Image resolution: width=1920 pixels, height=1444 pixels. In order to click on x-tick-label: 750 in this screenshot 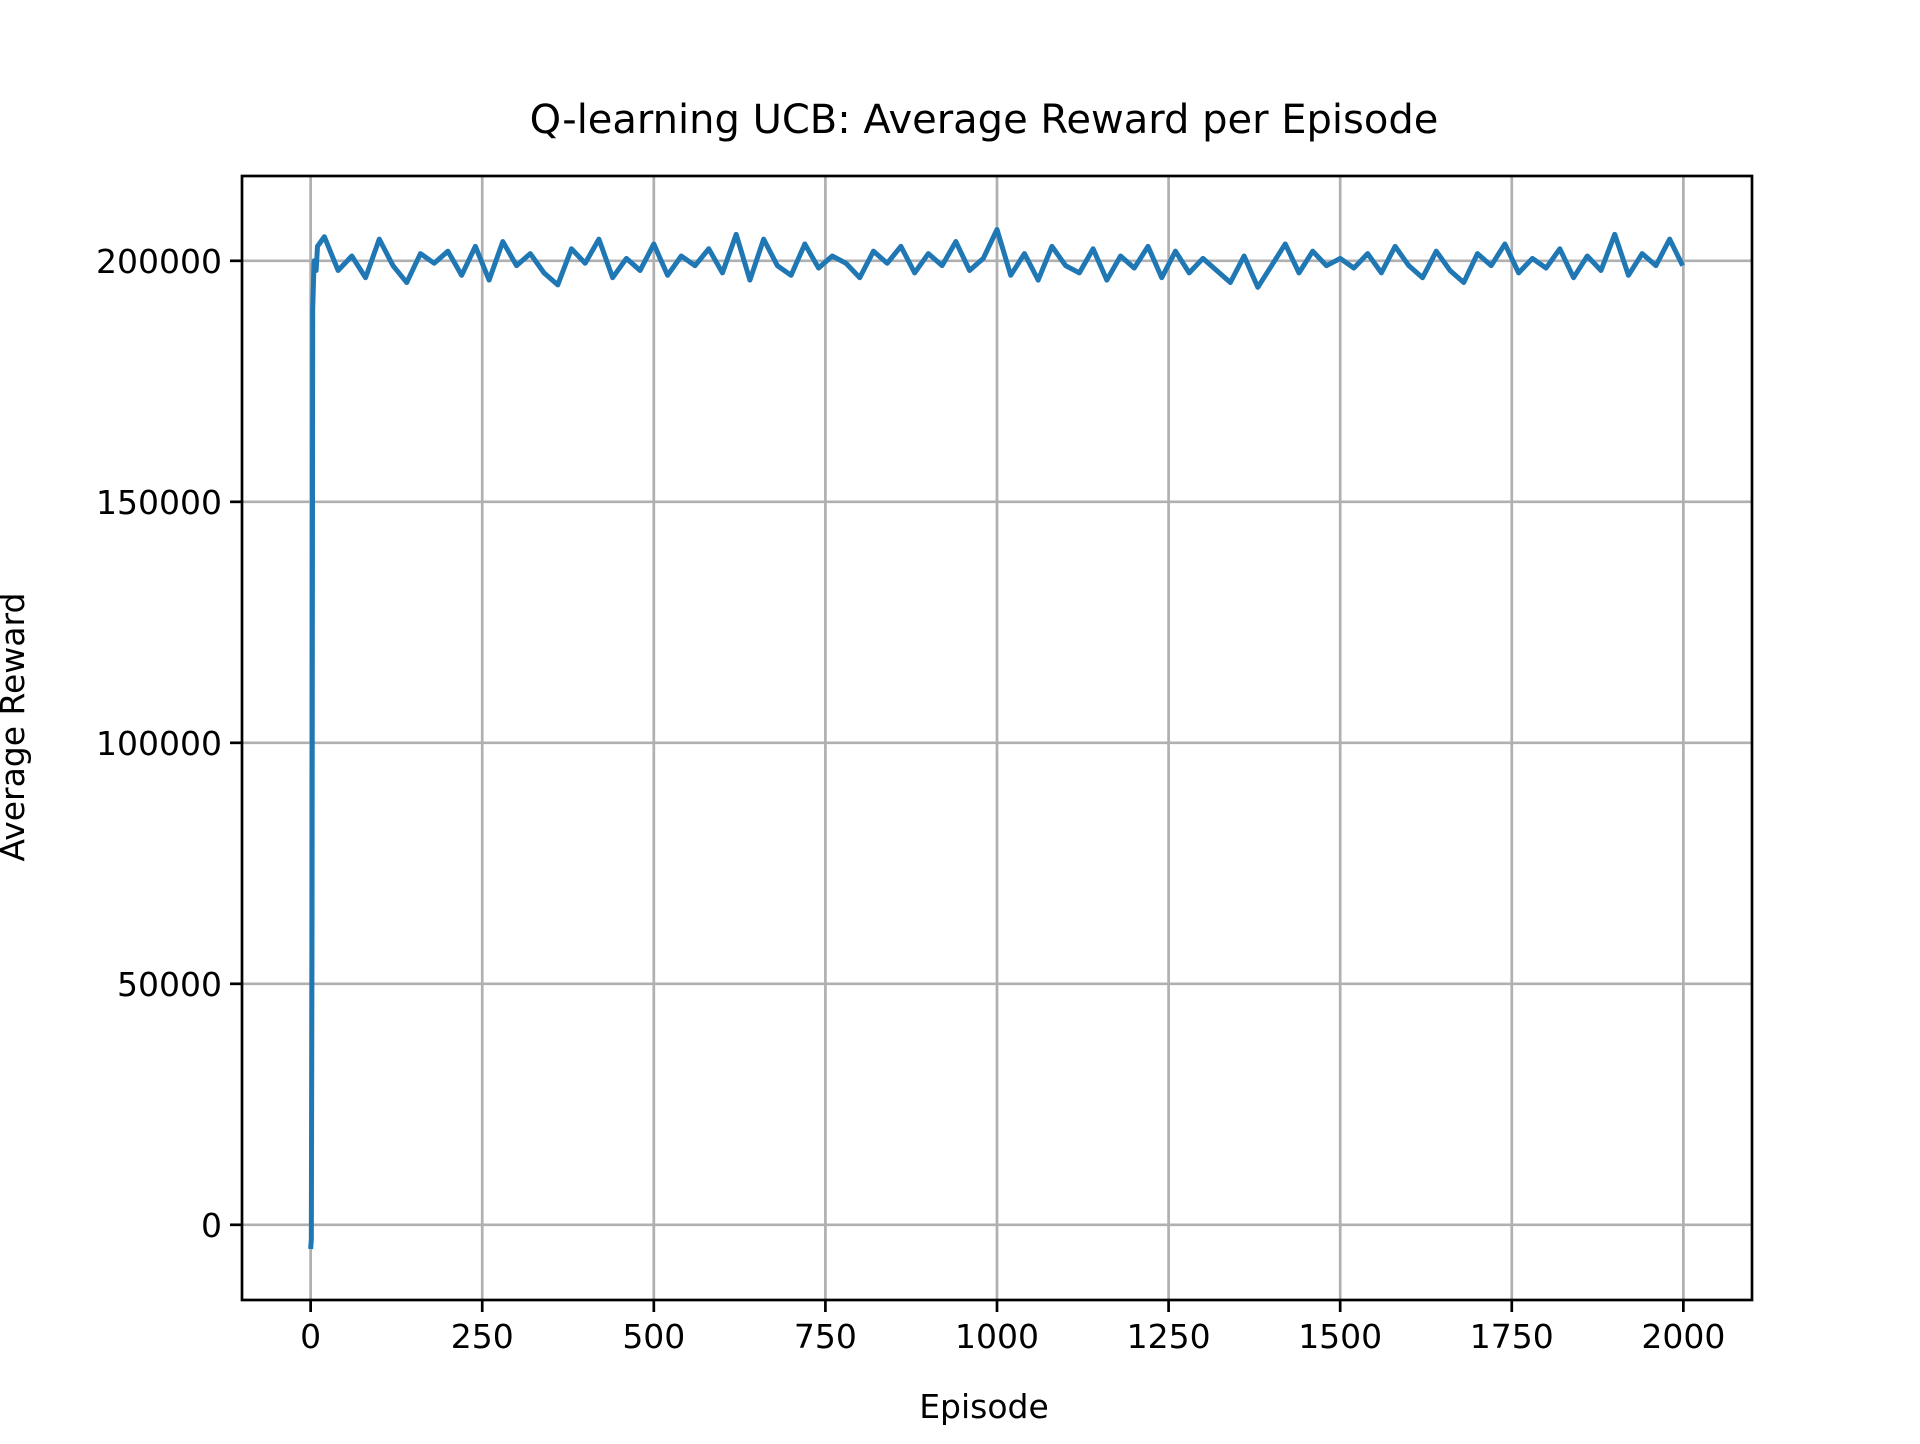, I will do `click(825, 1336)`.